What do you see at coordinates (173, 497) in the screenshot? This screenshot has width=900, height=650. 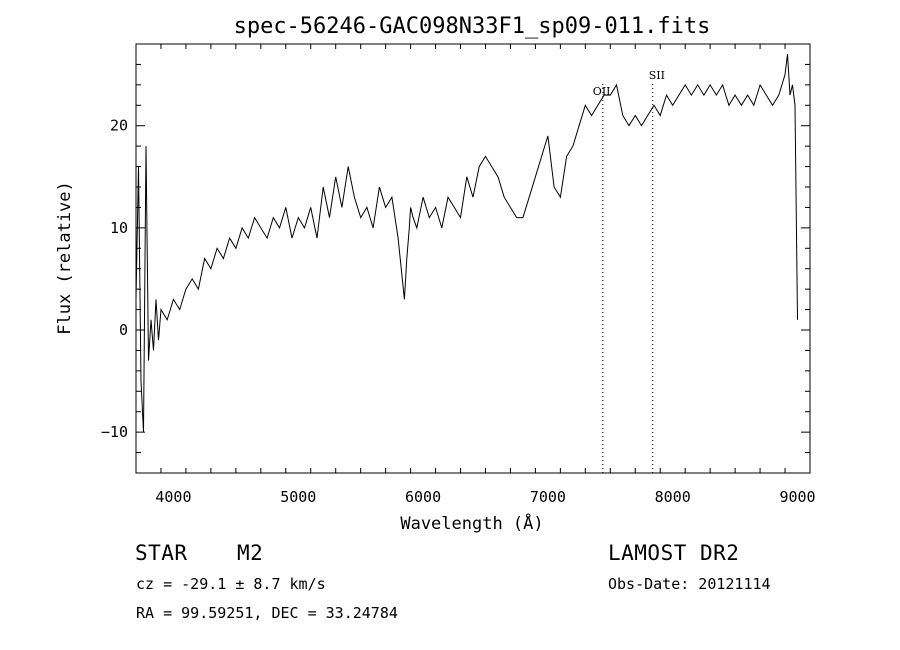 I see `x-tick-label: 4000` at bounding box center [173, 497].